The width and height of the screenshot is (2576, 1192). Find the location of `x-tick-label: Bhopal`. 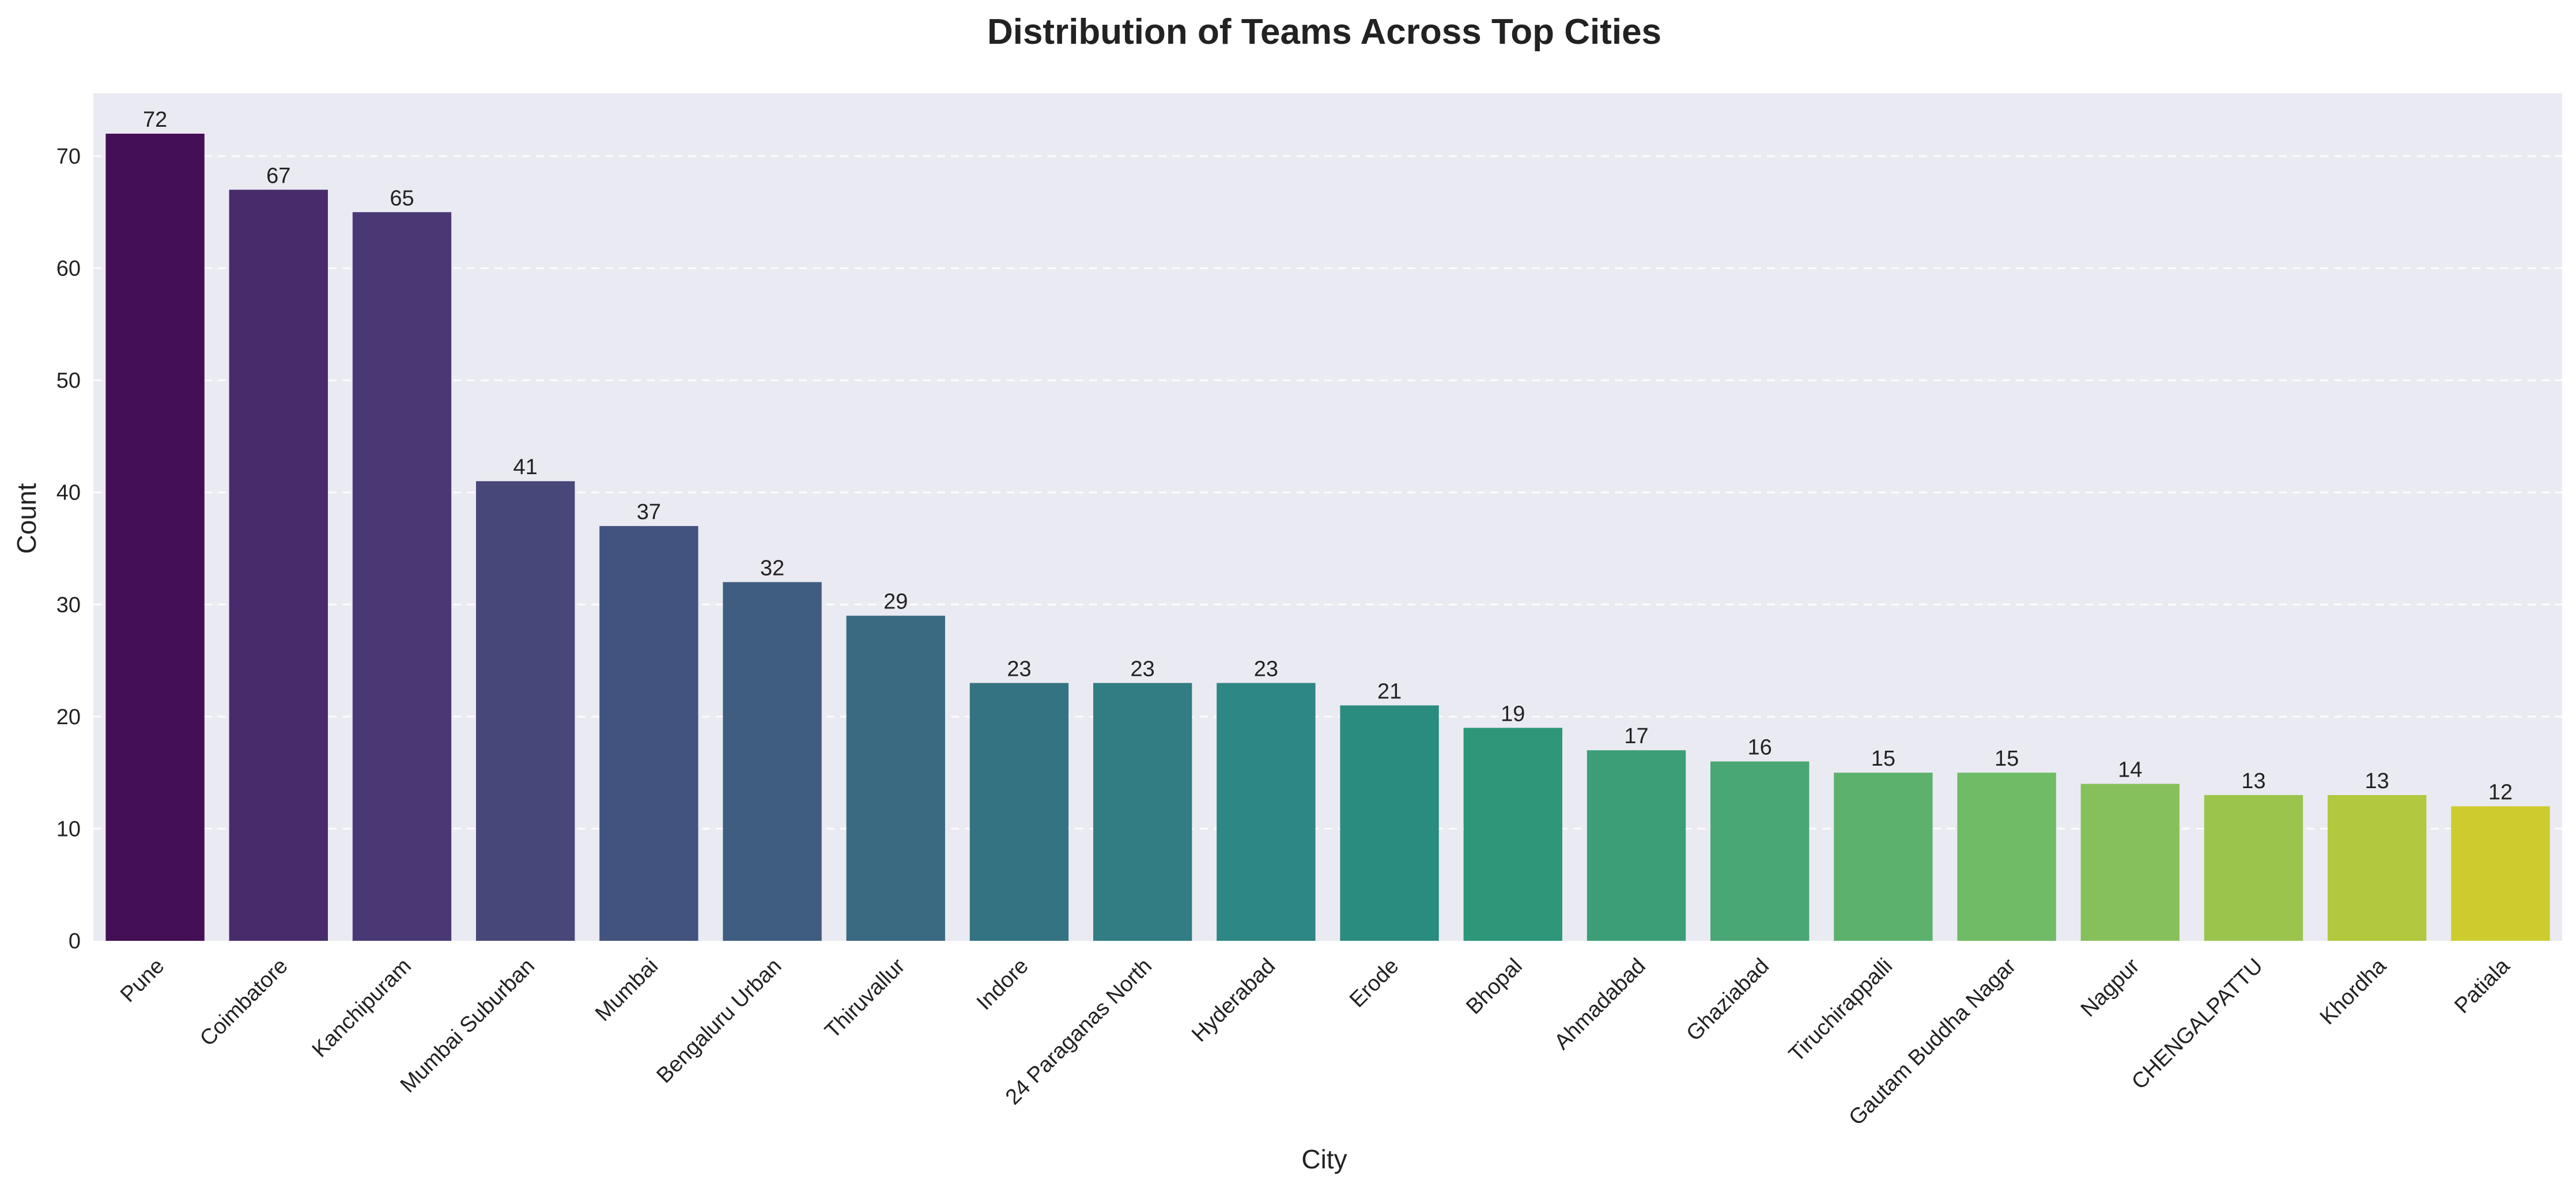

x-tick-label: Bhopal is located at coordinates (1494, 986).